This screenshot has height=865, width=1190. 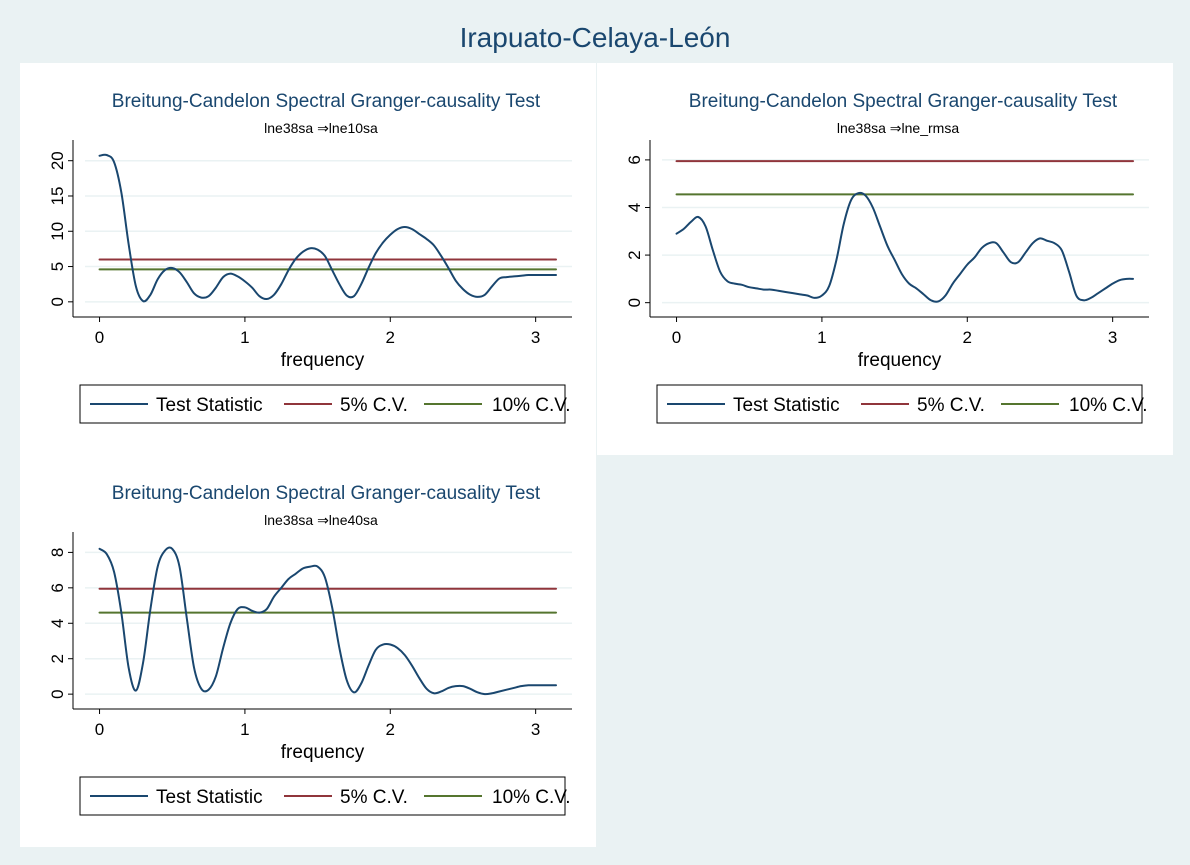 I want to click on y-tick-label: 20, so click(x=57, y=160).